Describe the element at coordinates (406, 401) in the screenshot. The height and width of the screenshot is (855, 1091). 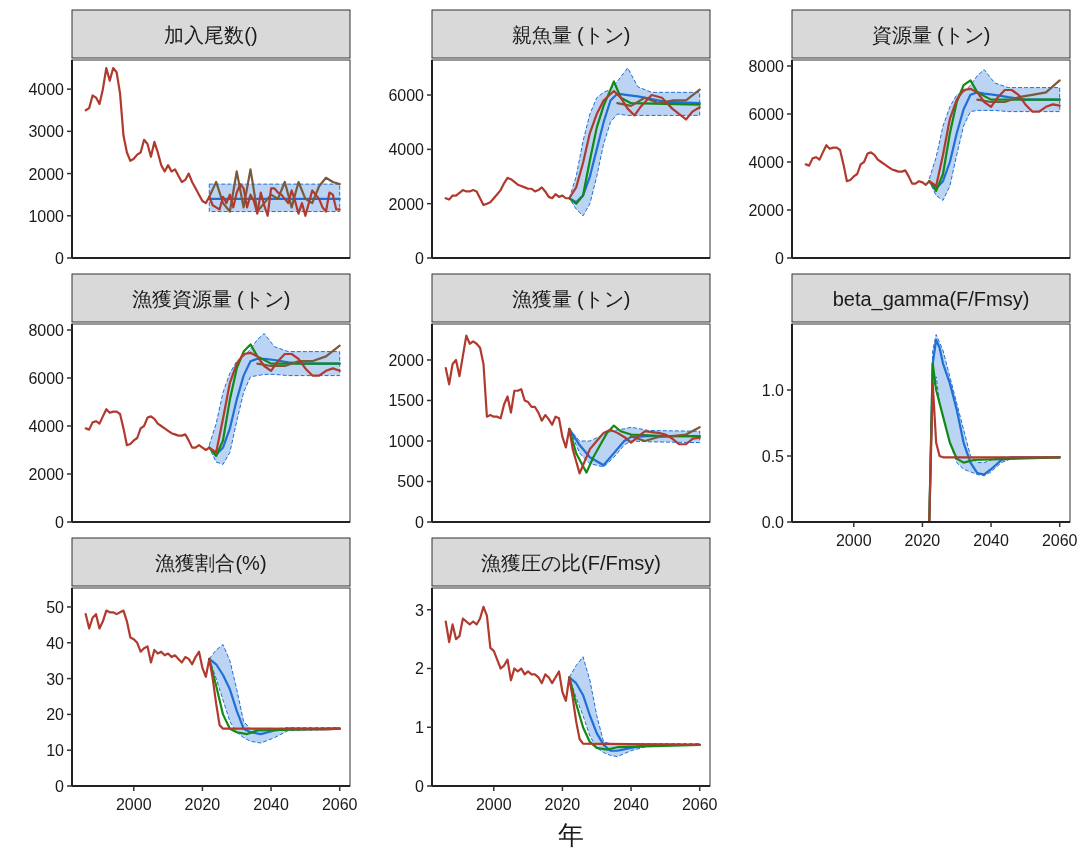
I see `y-tick-label: 1500` at that location.